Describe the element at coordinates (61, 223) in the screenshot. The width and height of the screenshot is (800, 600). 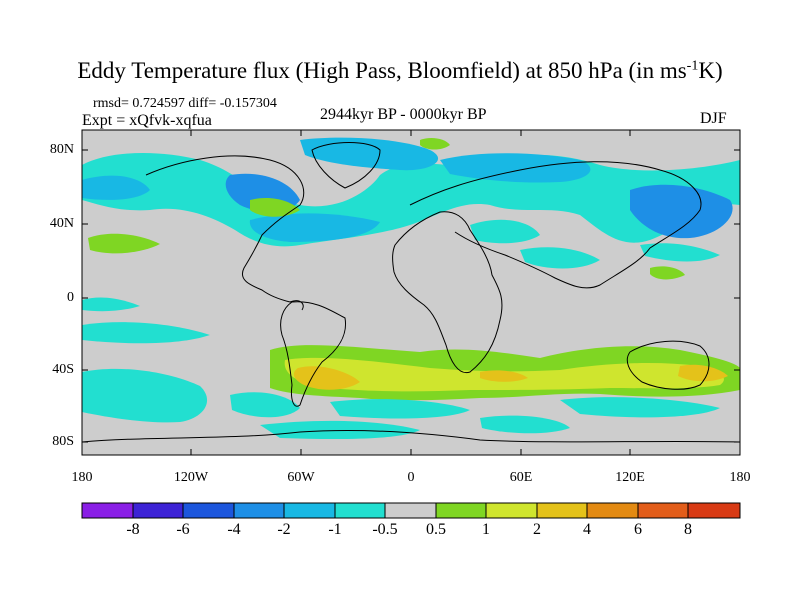
I see `lat-label: 40N` at that location.